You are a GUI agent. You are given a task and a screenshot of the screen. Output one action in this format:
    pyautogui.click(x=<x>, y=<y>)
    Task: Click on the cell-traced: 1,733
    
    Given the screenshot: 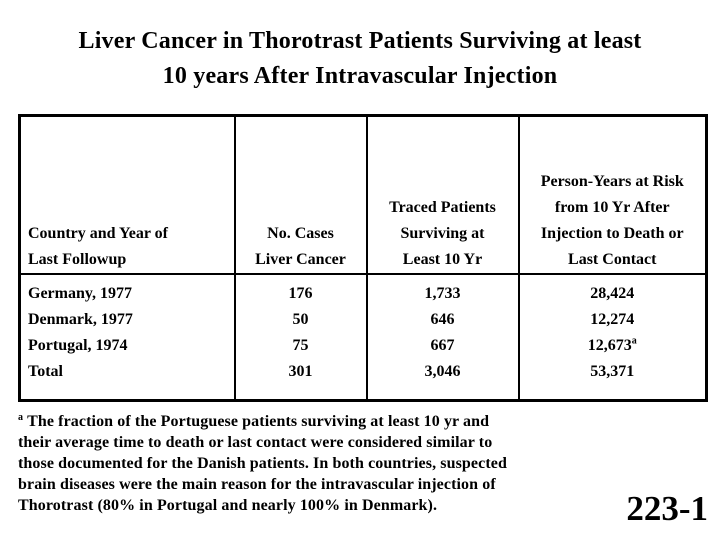 What is the action you would take?
    pyautogui.click(x=442, y=290)
    